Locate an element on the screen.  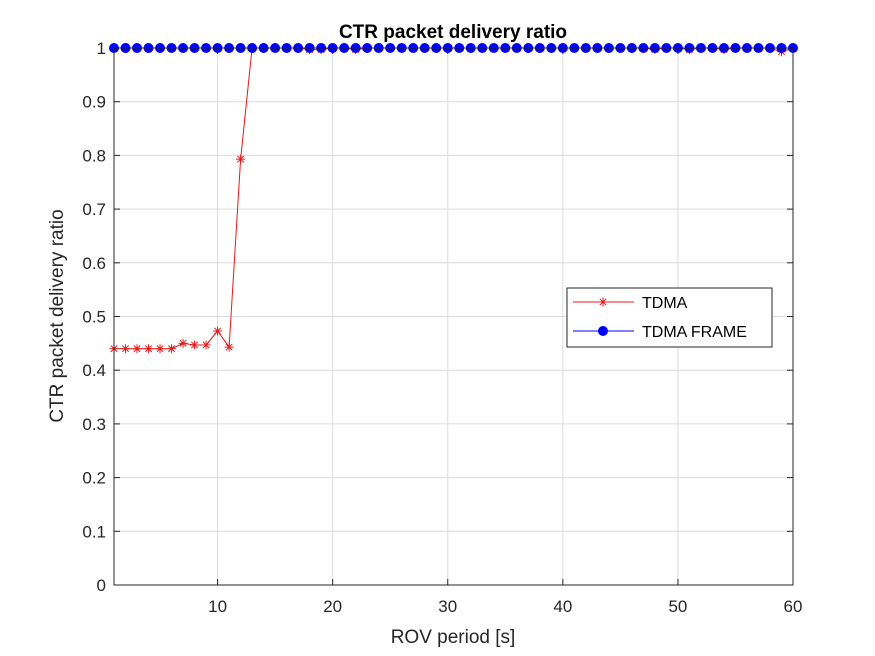
y-tick-label: 0.7 is located at coordinates (94, 209).